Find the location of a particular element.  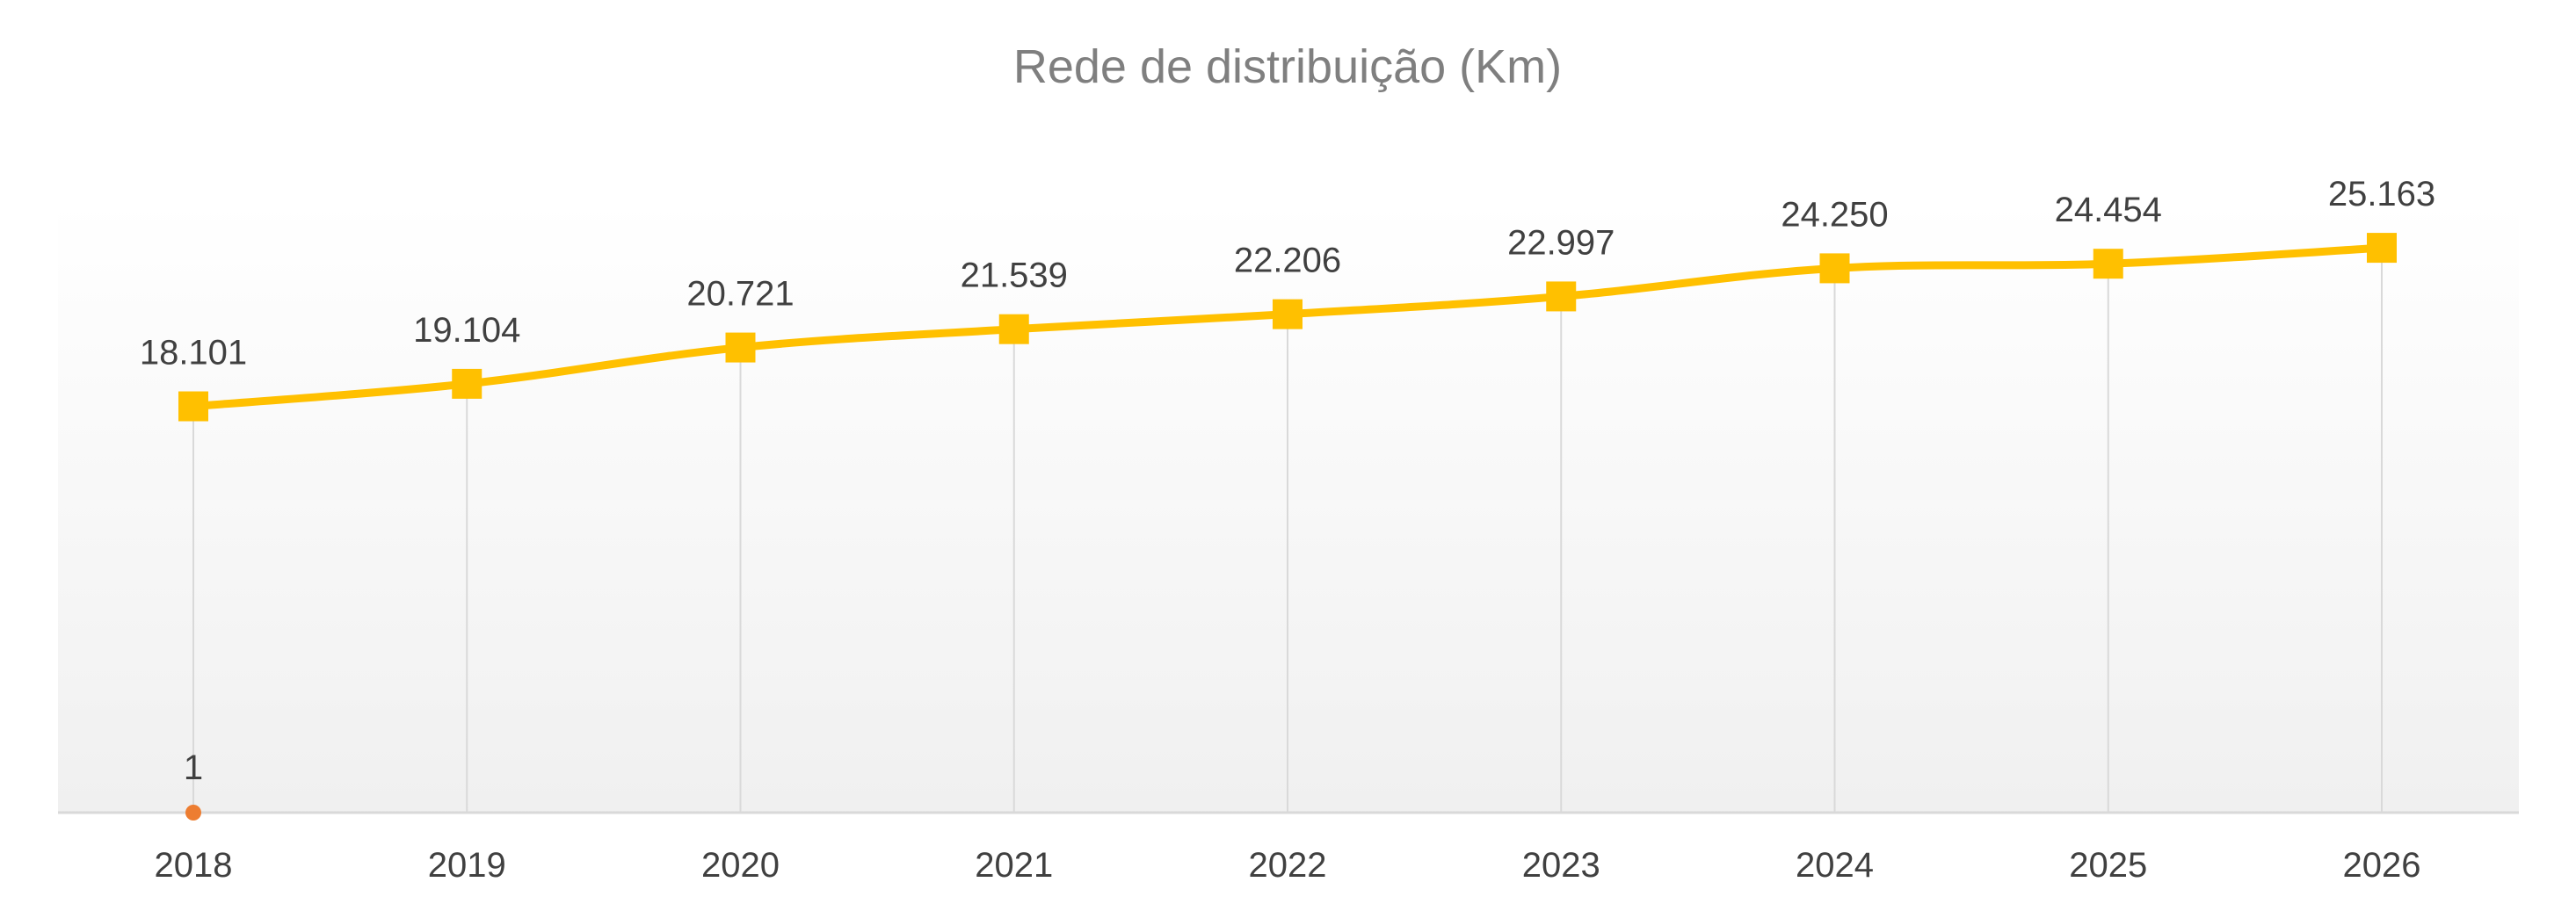

data-label: 19.104 is located at coordinates (466, 330).